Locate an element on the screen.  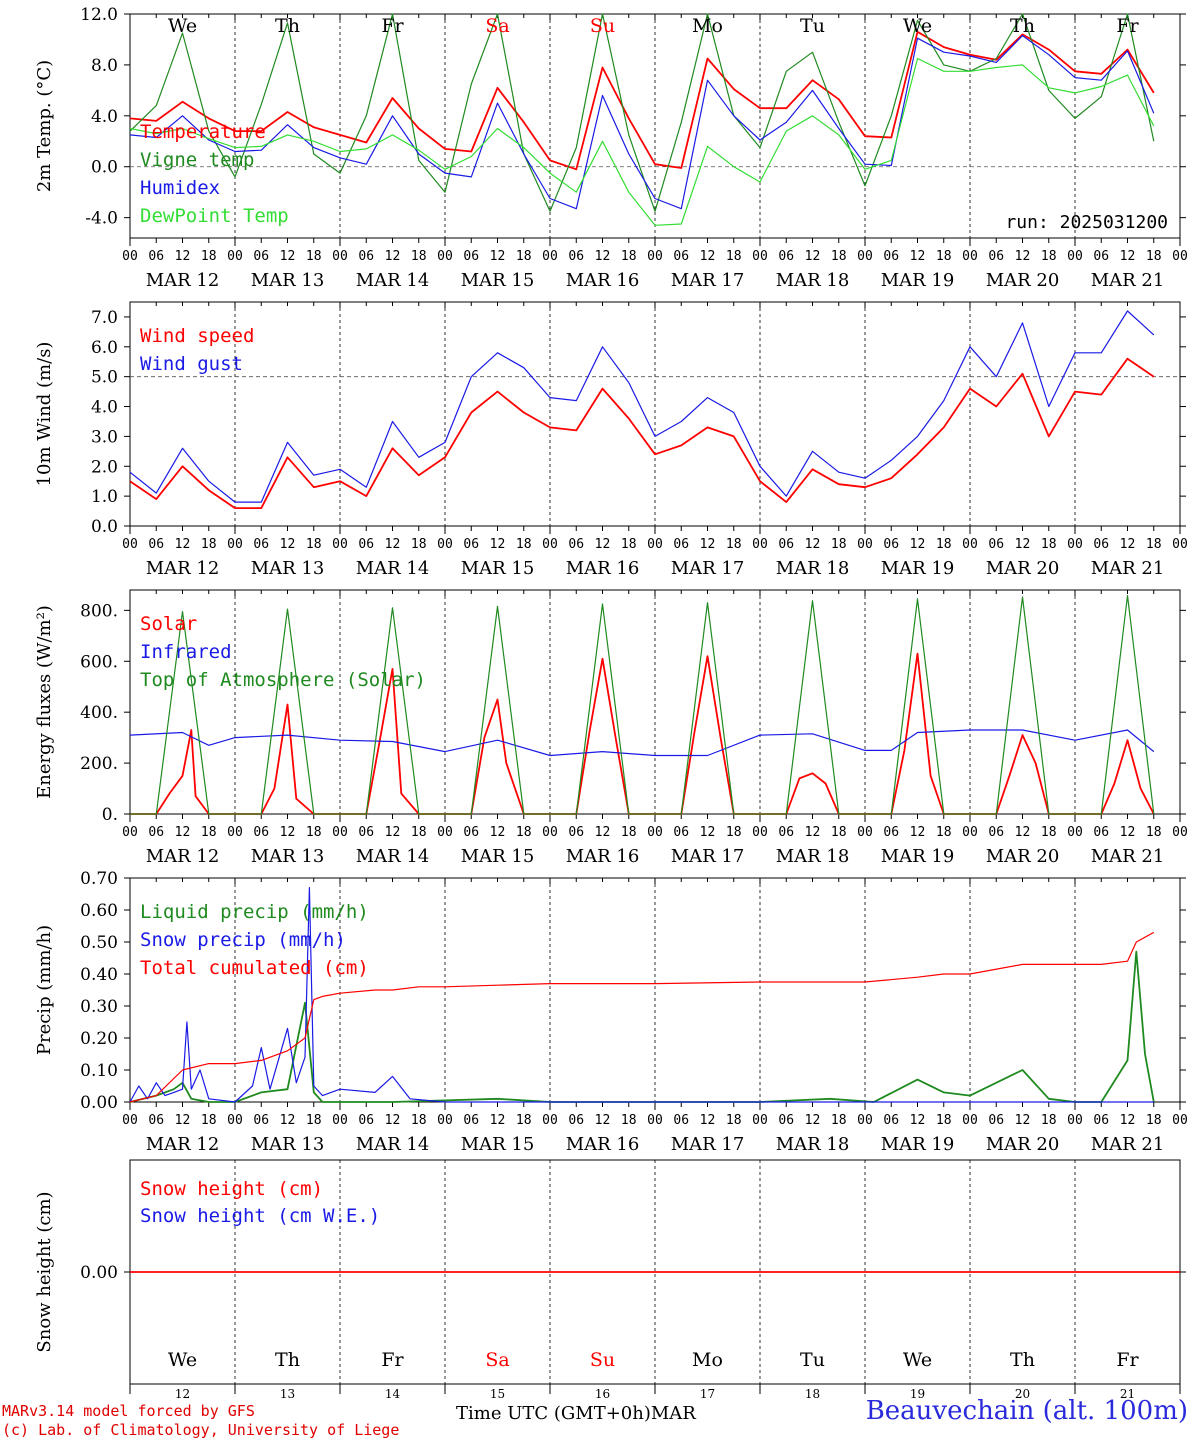
y-tick-label: 8.0 is located at coordinates (104, 66).